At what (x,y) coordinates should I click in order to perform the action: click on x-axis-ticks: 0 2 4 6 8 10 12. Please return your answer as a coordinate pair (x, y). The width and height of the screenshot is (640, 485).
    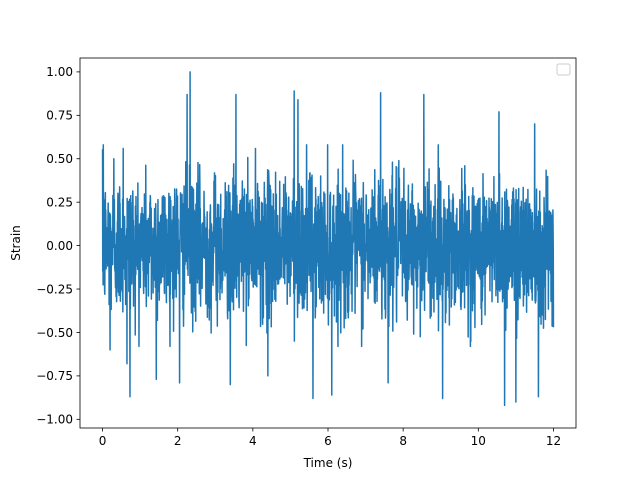
    Looking at the image, I should click on (330, 438).